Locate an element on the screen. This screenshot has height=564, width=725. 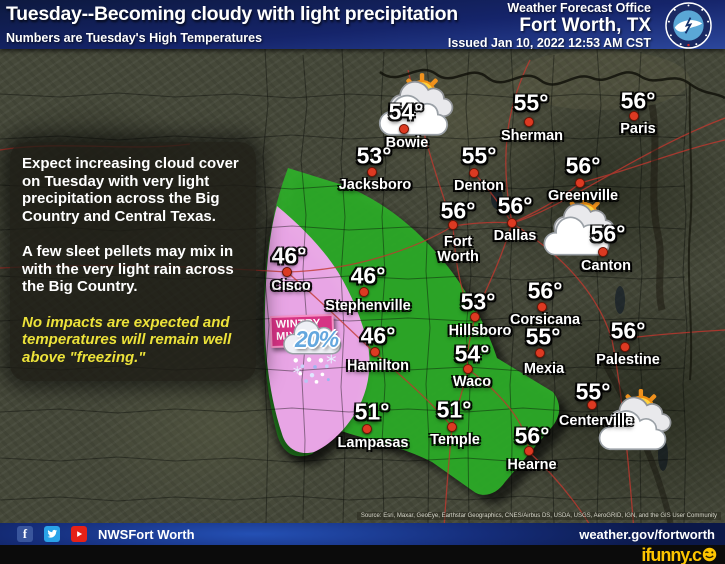
city-dot-greenville is located at coordinates (580, 183).